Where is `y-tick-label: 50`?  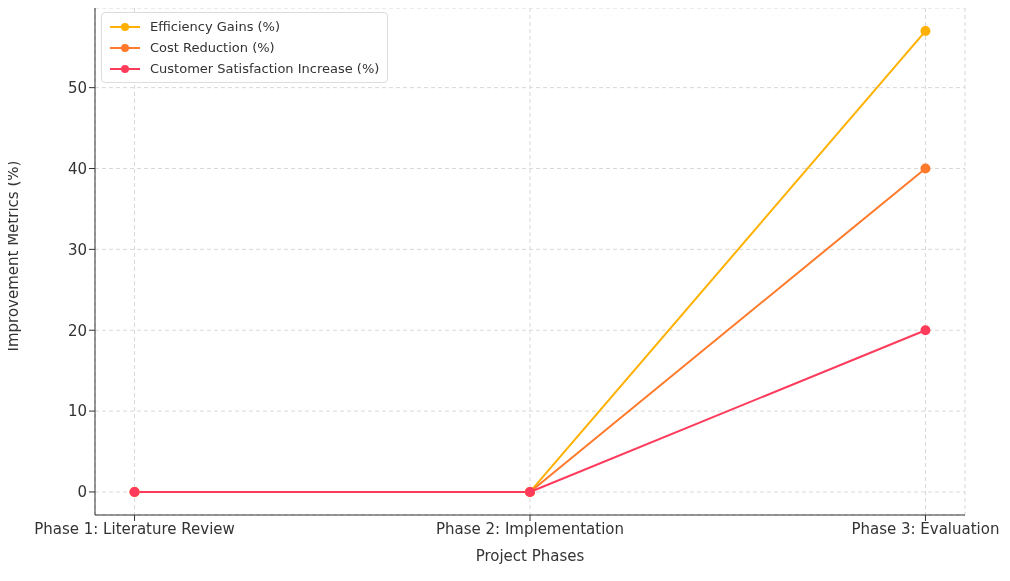 y-tick-label: 50 is located at coordinates (77, 87).